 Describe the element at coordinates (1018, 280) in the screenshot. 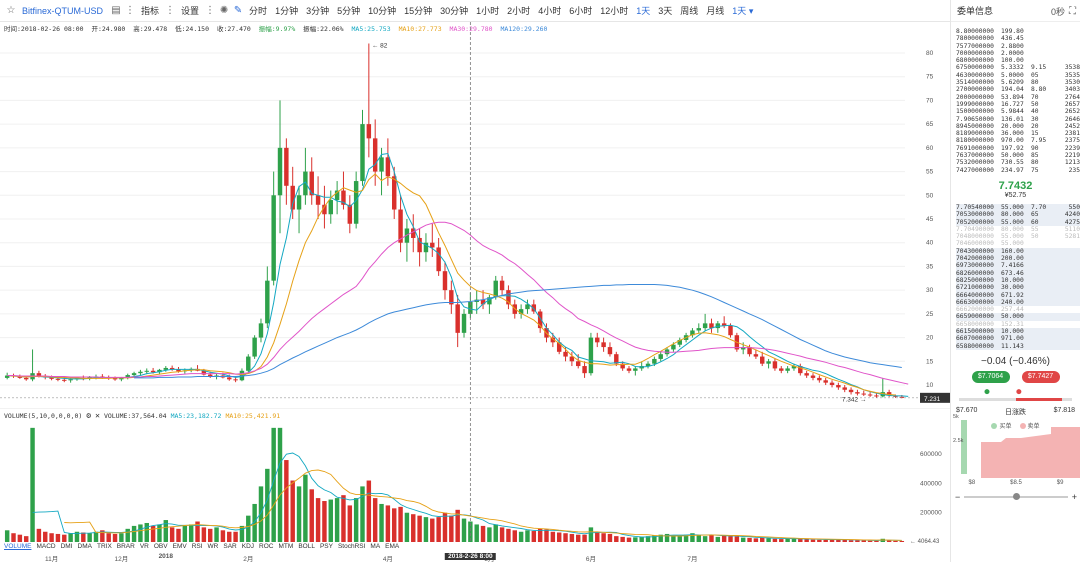

I see `order-book-row: 6825000000 10.000` at that location.